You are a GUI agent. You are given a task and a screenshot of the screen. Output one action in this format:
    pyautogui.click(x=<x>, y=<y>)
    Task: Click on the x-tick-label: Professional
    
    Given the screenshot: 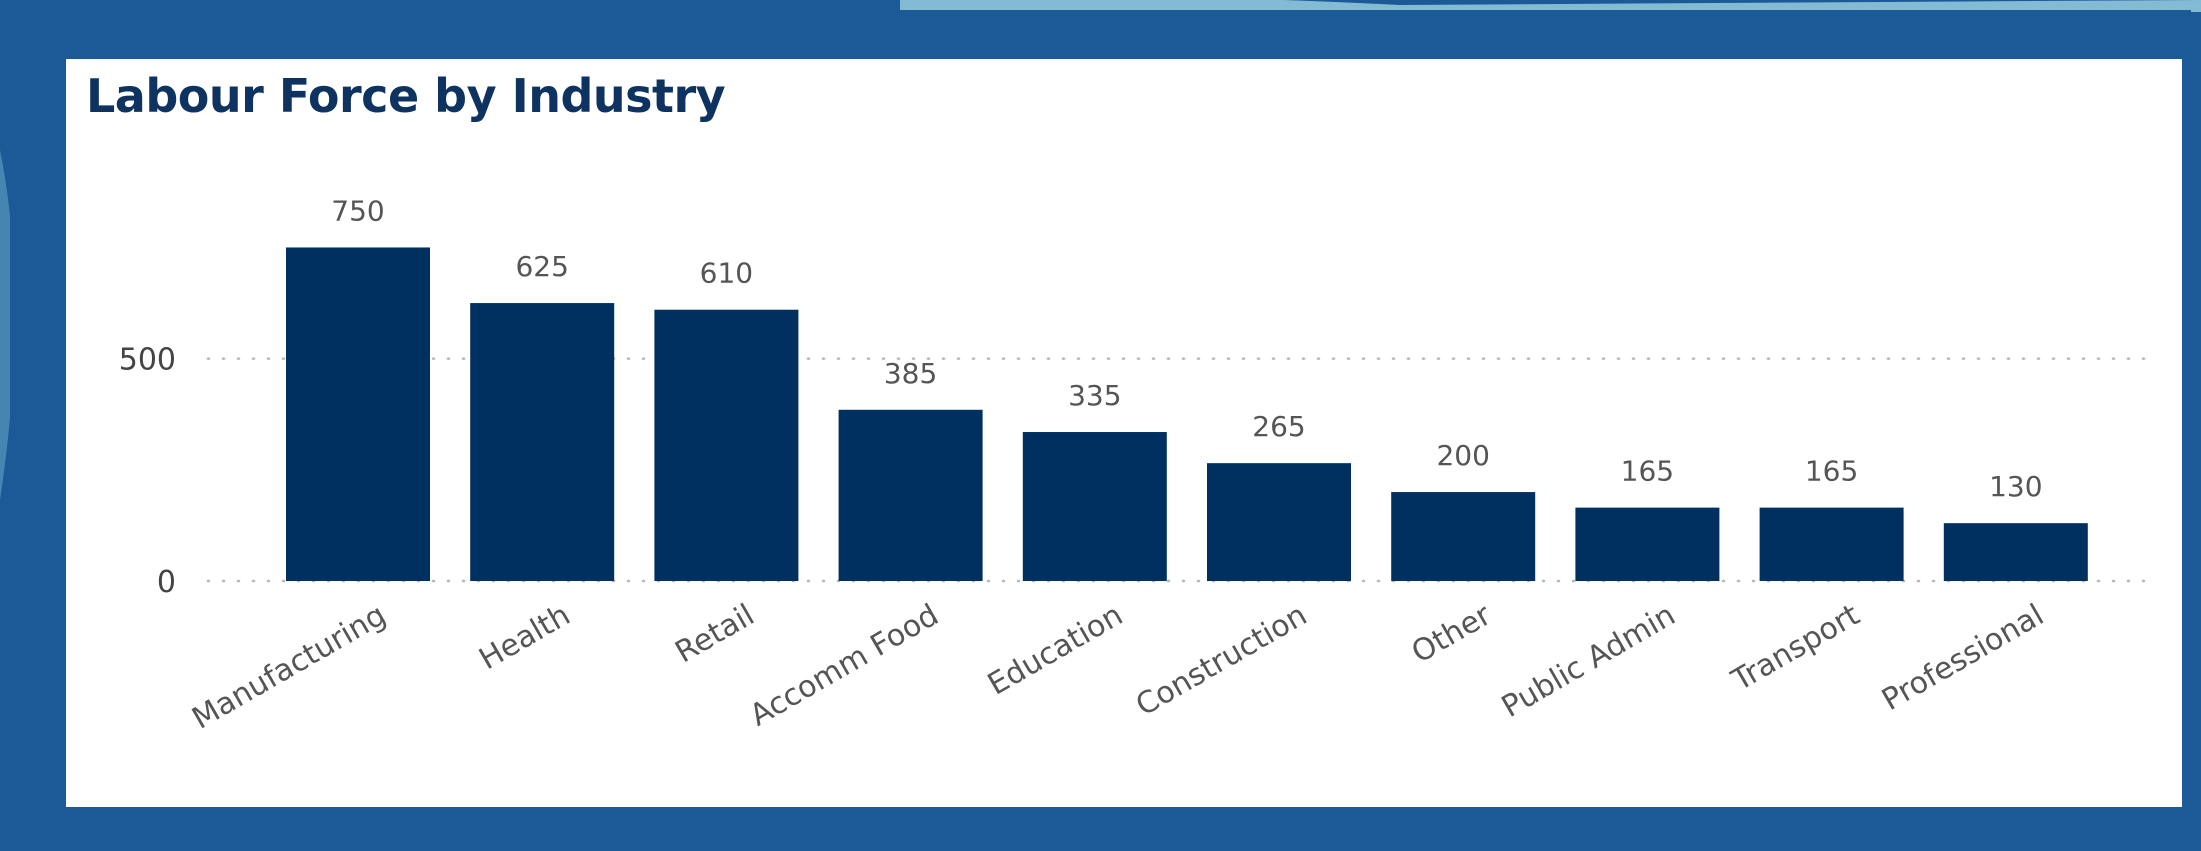 What is the action you would take?
    pyautogui.click(x=1963, y=658)
    